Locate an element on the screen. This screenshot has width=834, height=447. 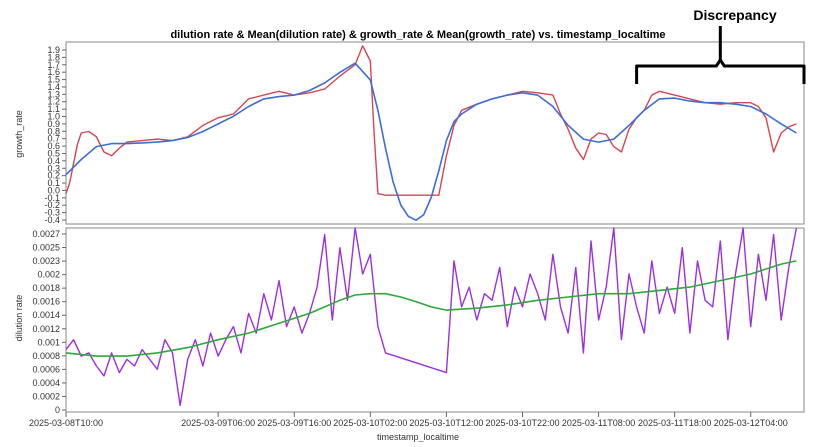
y-tick-label: -0.1 is located at coordinates (52, 198).